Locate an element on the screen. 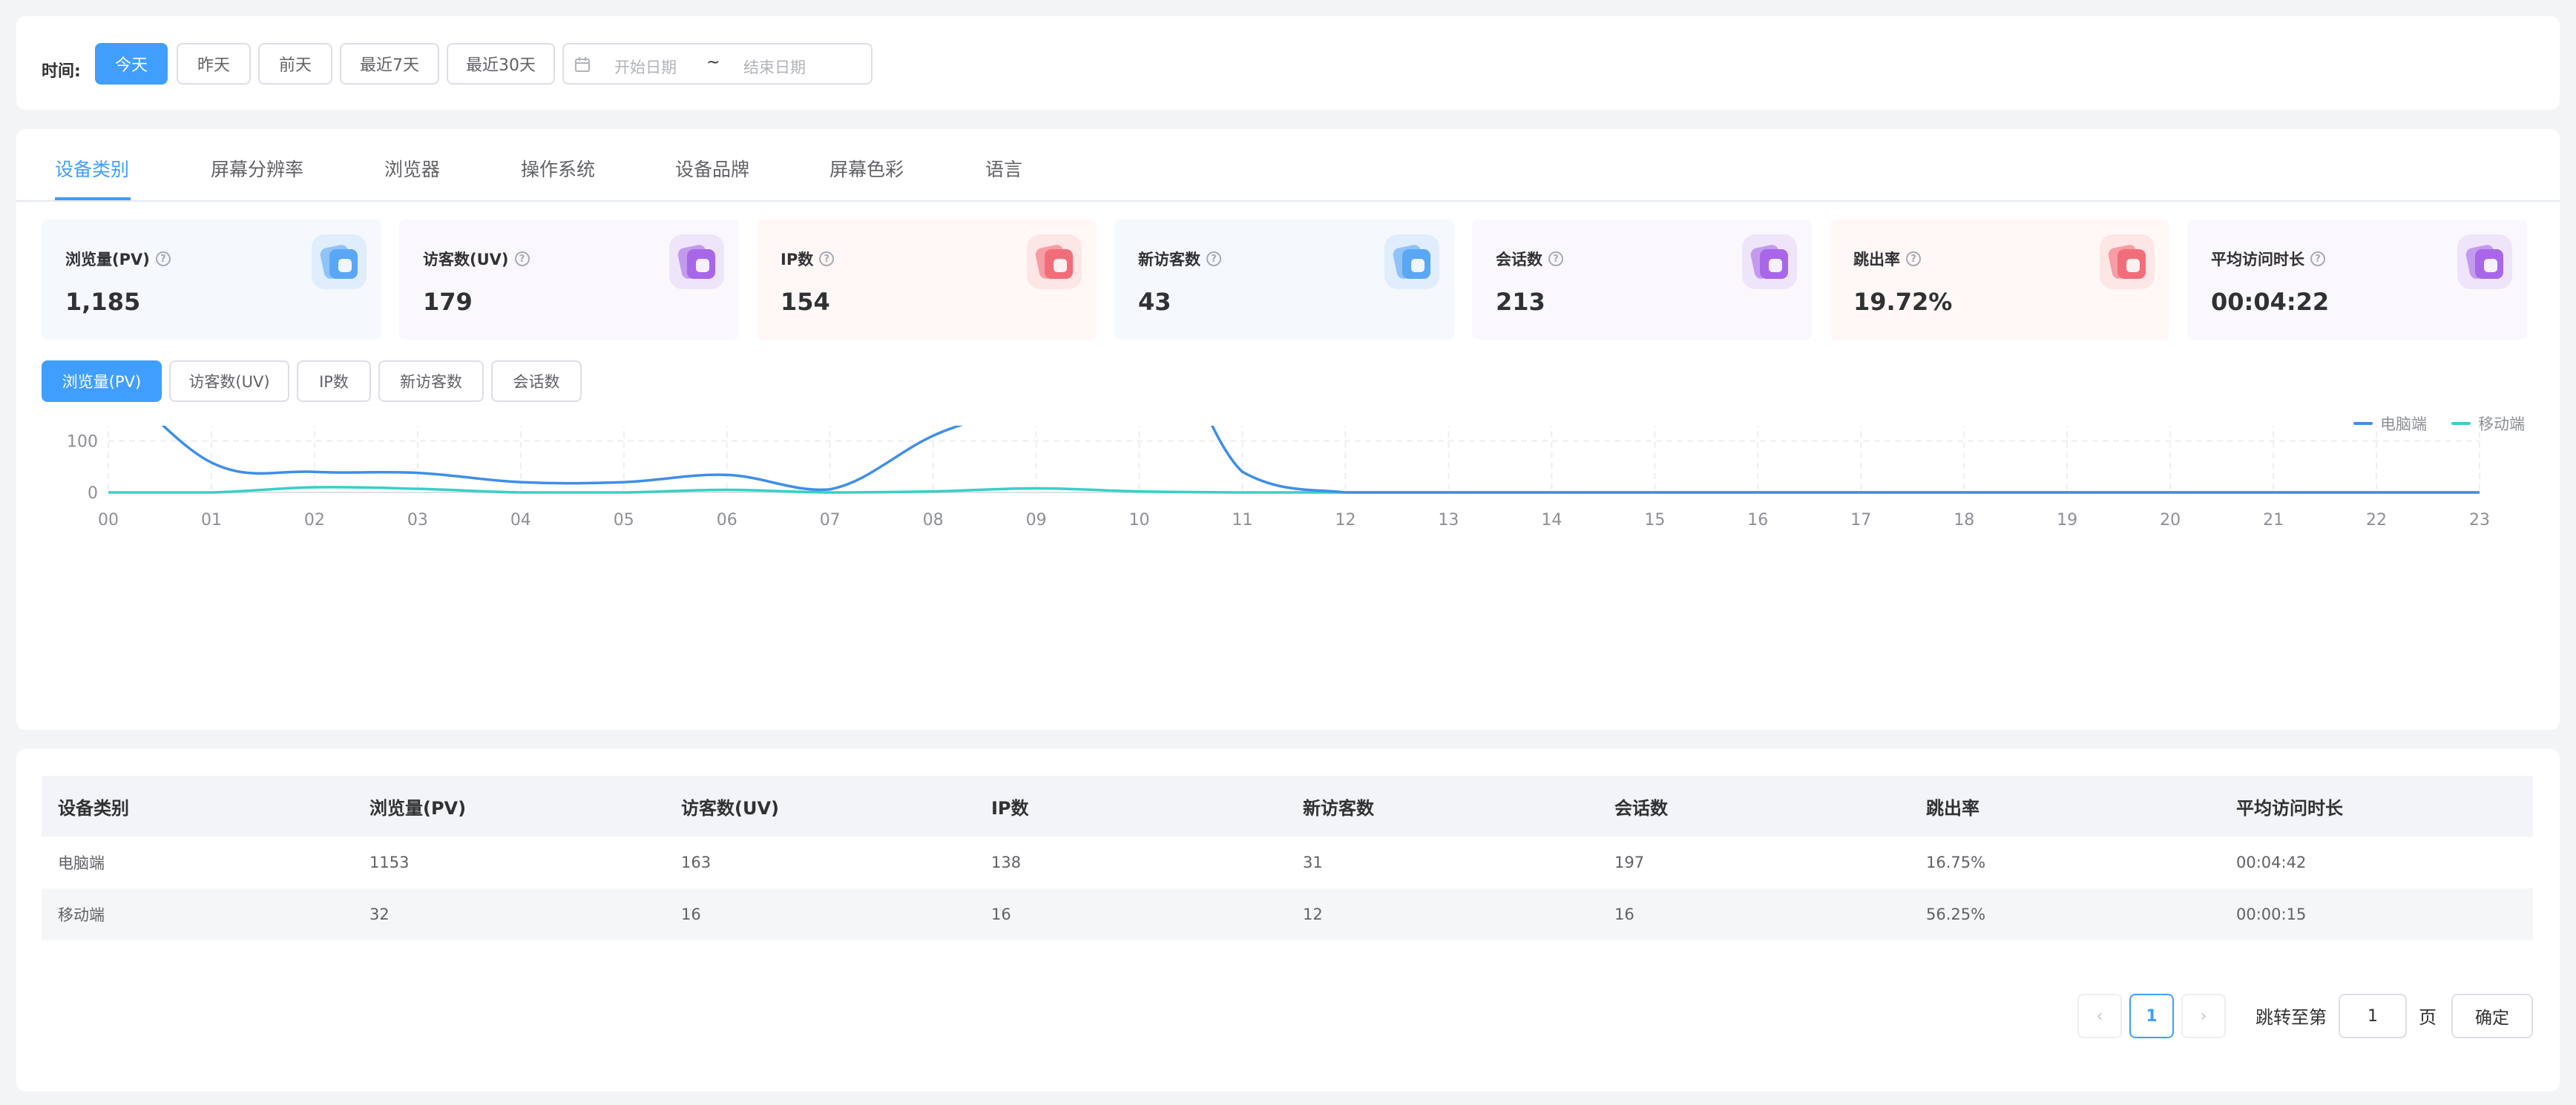 This screenshot has height=1105, width=2576. tab-language: 语言 is located at coordinates (1004, 169).